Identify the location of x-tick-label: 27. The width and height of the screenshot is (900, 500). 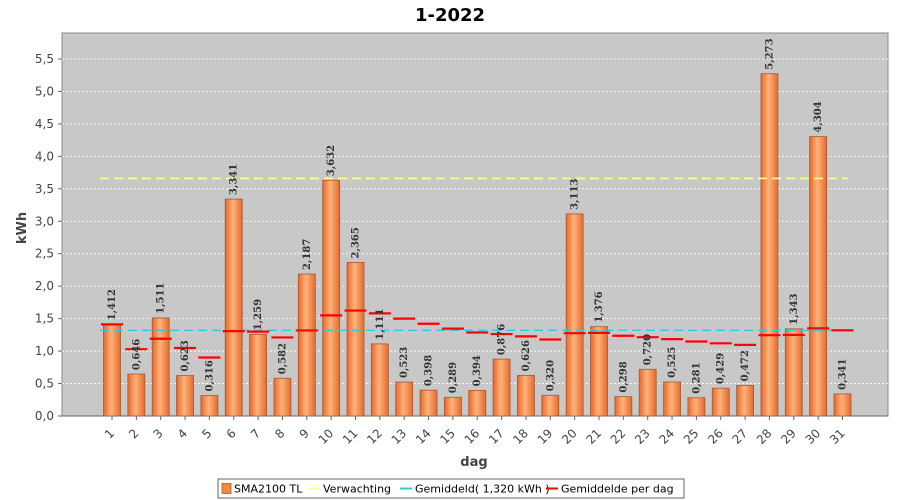
(740, 436).